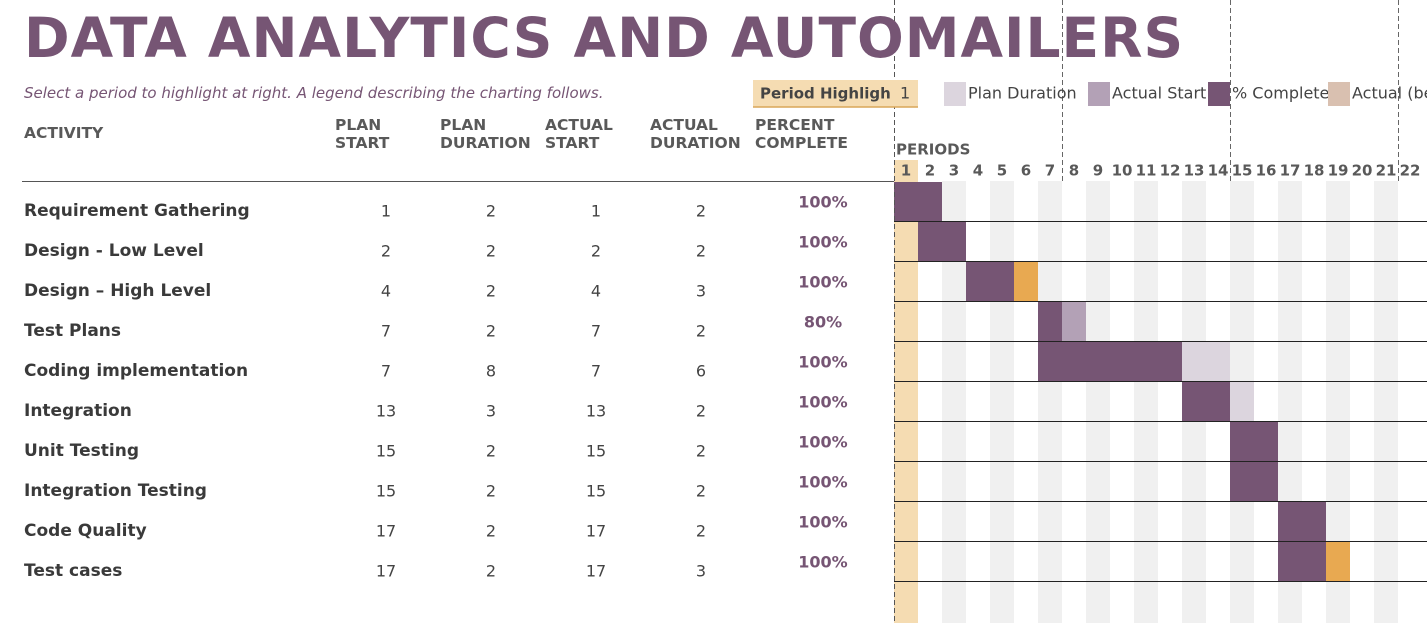 The width and height of the screenshot is (1427, 623). What do you see at coordinates (485, 134) in the screenshot?
I see `column-header: PLAN DURATION` at bounding box center [485, 134].